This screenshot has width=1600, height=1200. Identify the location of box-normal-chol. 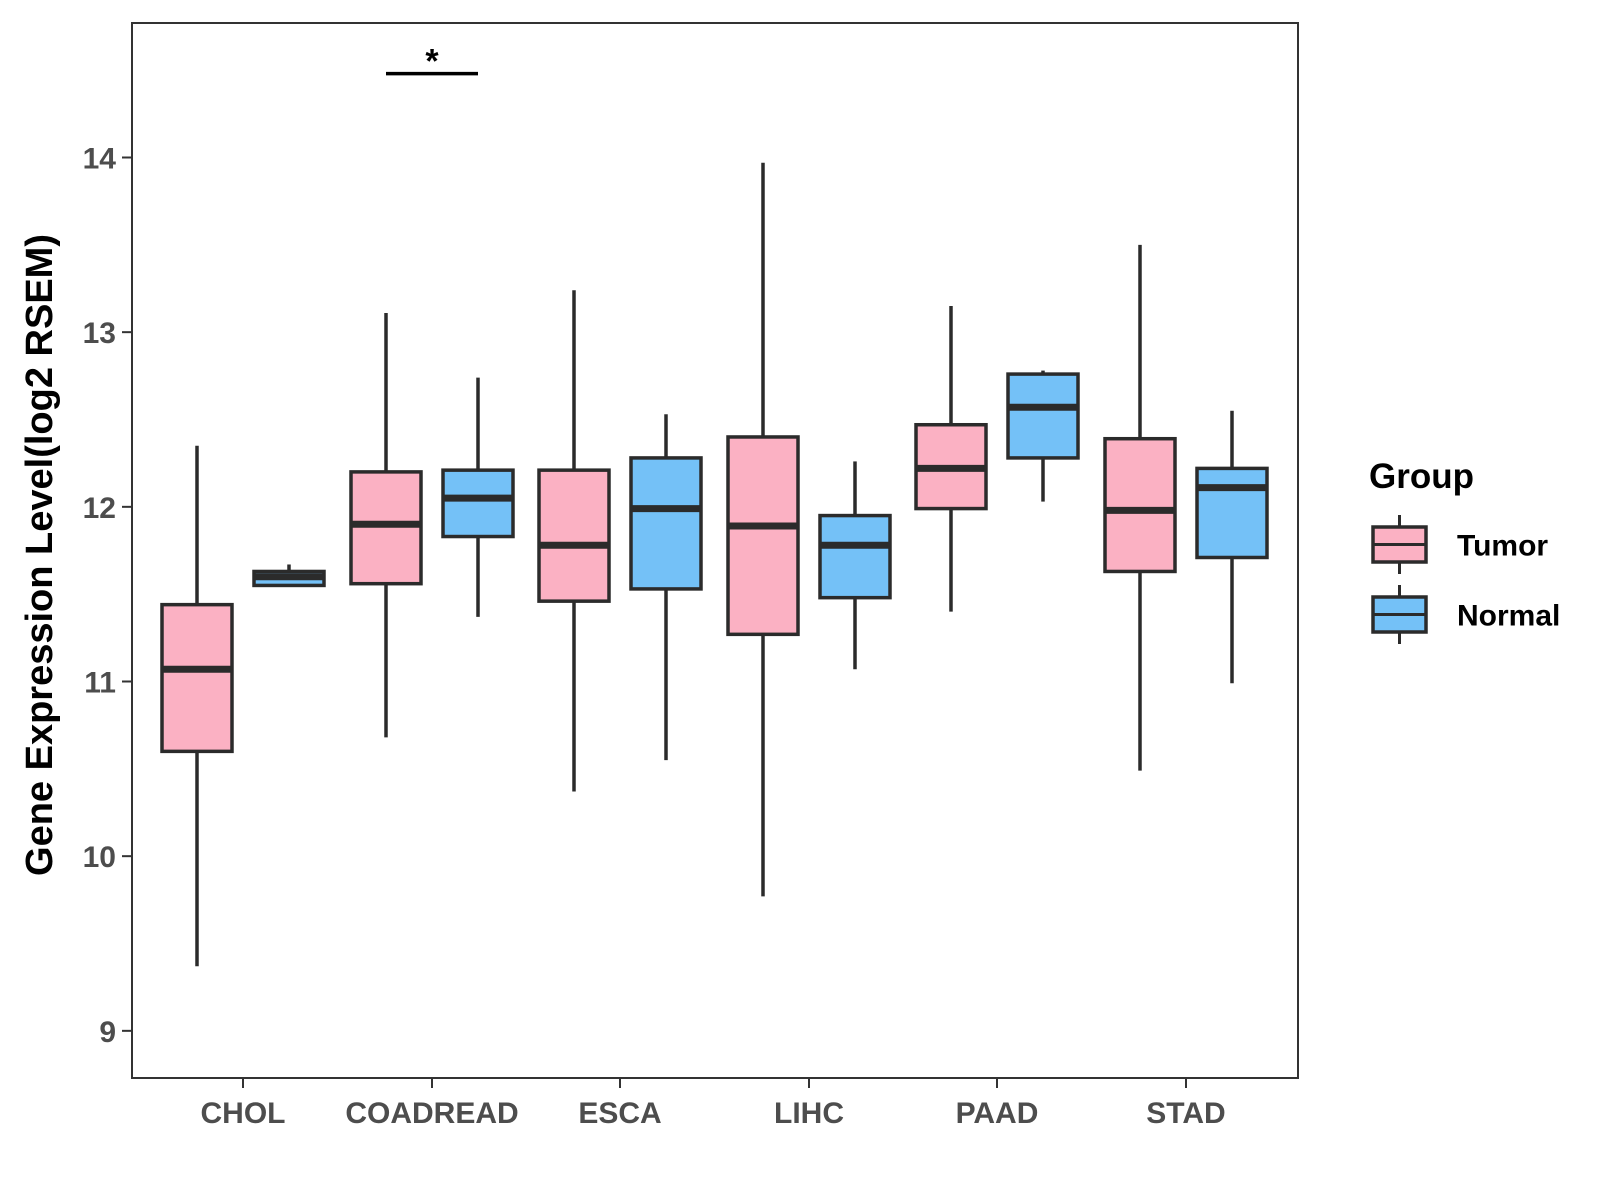
(289, 576).